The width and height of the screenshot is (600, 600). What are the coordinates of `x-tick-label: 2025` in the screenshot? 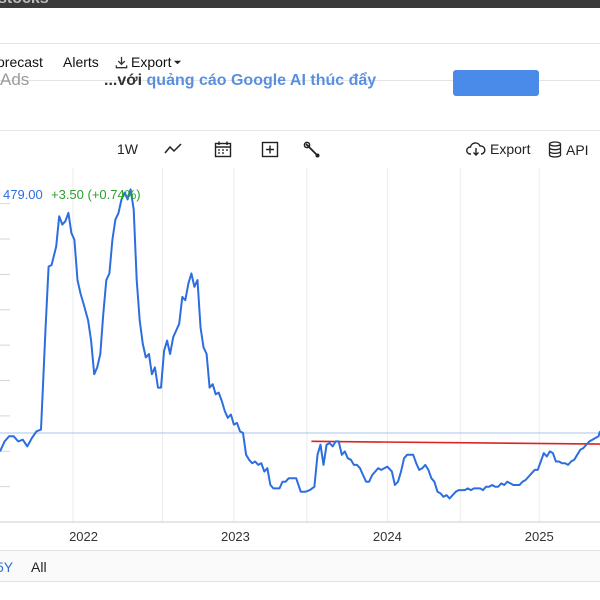 It's located at (539, 536).